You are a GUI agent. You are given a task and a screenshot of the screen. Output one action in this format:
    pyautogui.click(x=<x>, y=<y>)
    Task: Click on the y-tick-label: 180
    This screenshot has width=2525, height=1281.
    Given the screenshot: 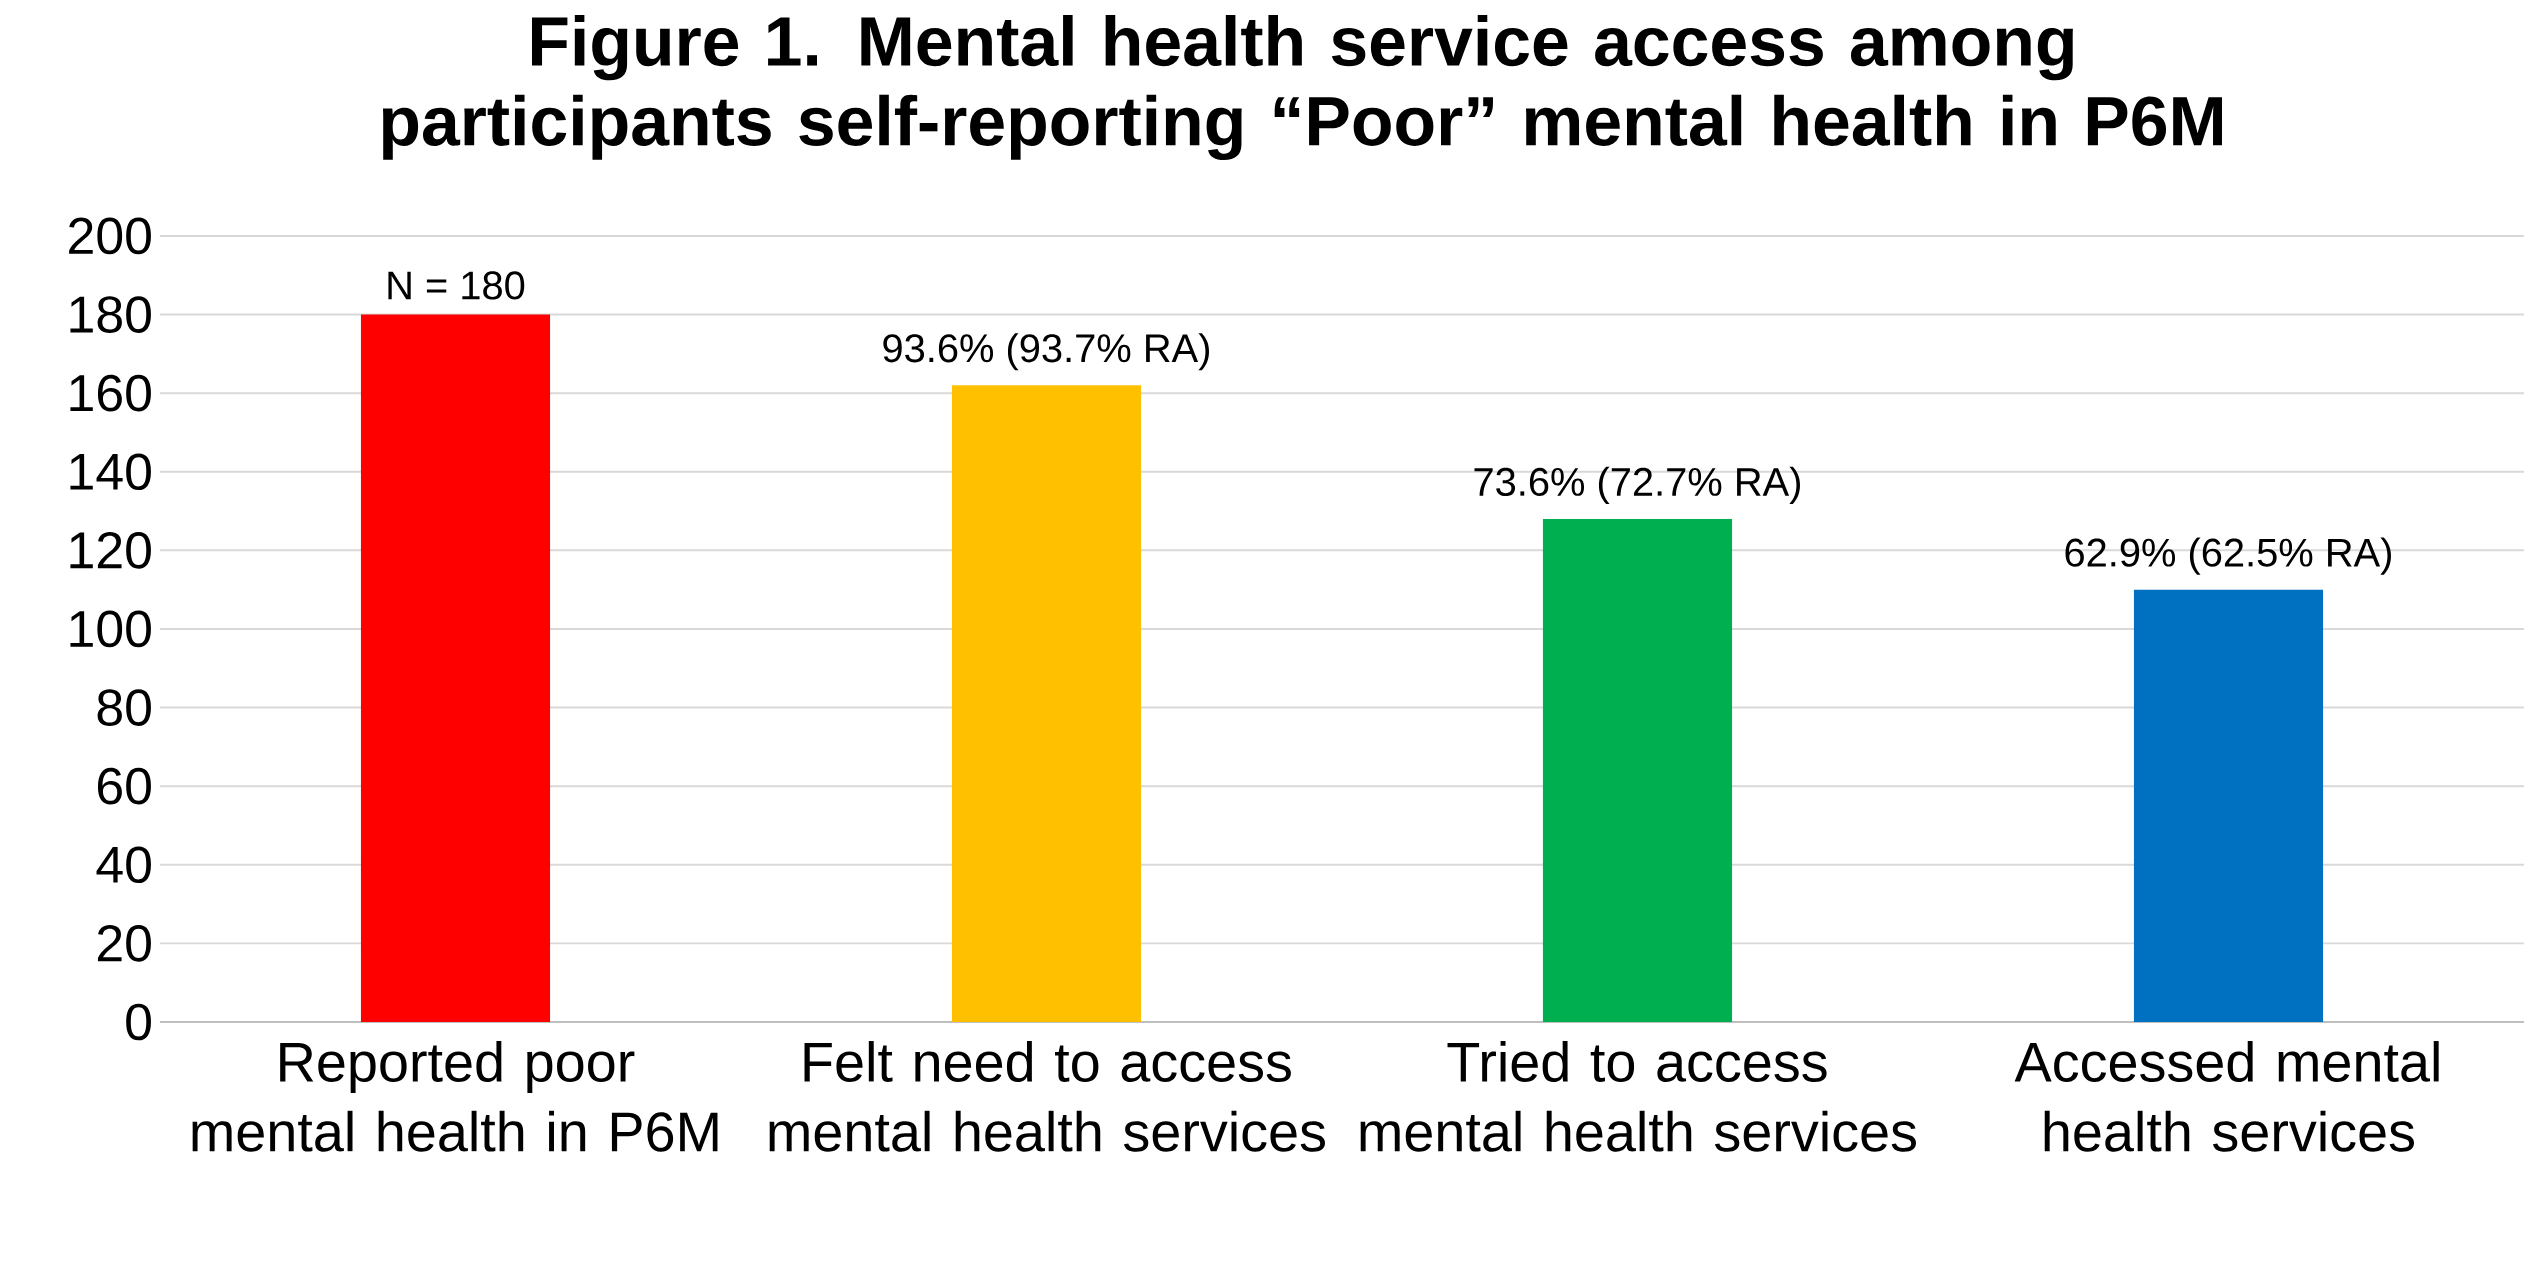 What is the action you would take?
    pyautogui.click(x=110, y=314)
    